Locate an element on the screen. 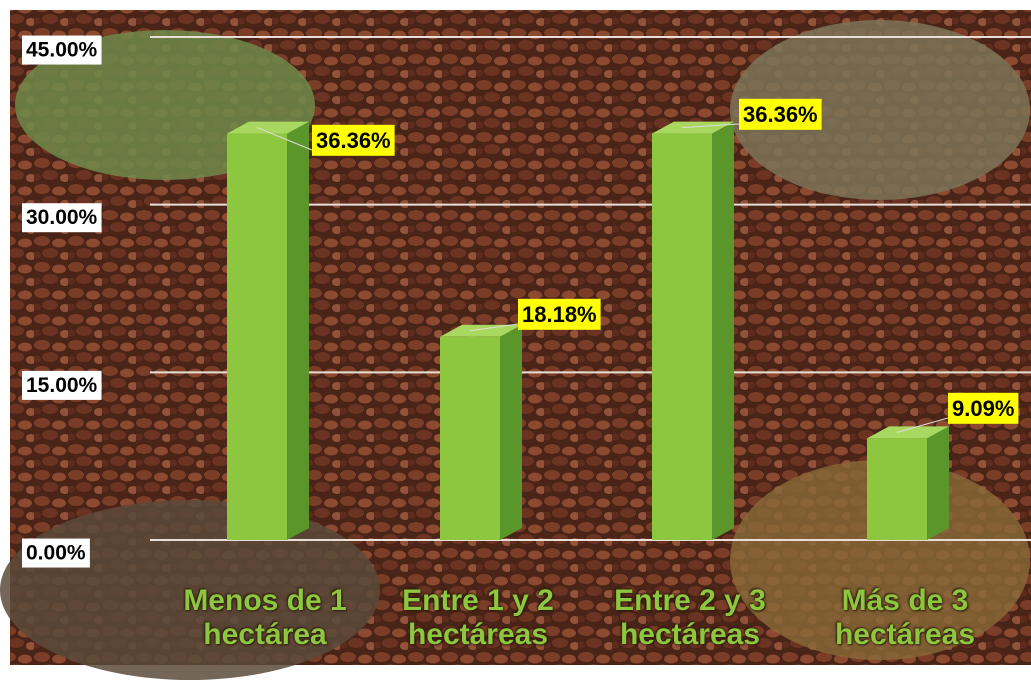  y-tick-label: 15.00% is located at coordinates (62, 385).